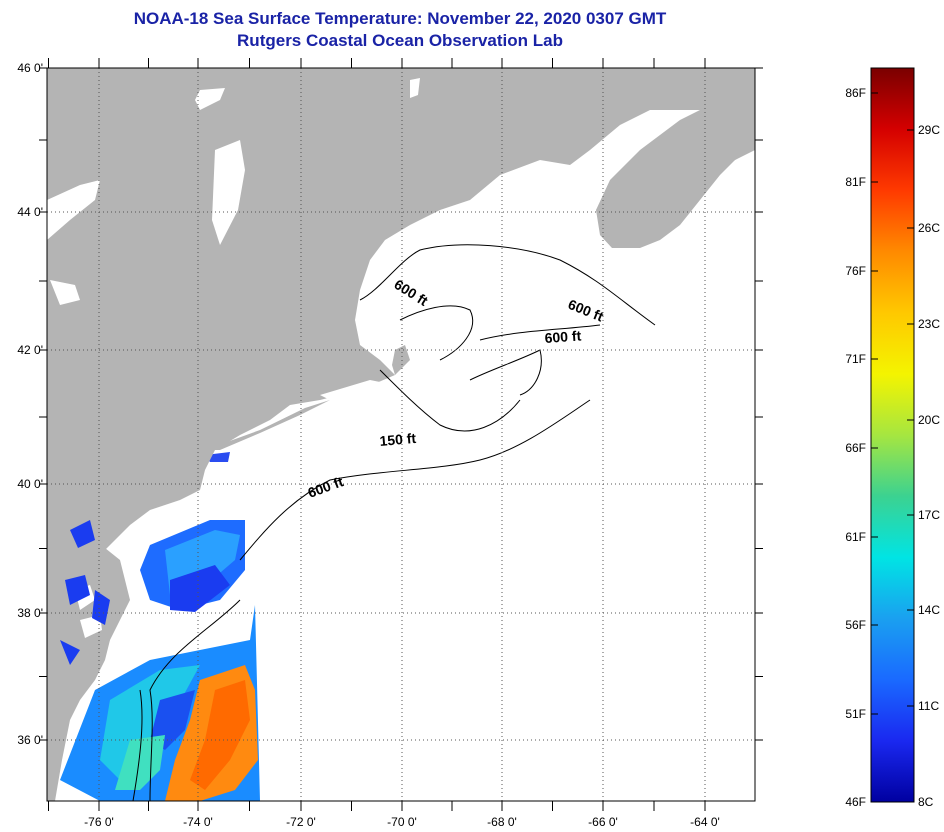 This screenshot has height=832, width=944. What do you see at coordinates (30, 613) in the screenshot?
I see `lat-label: 38 0'` at bounding box center [30, 613].